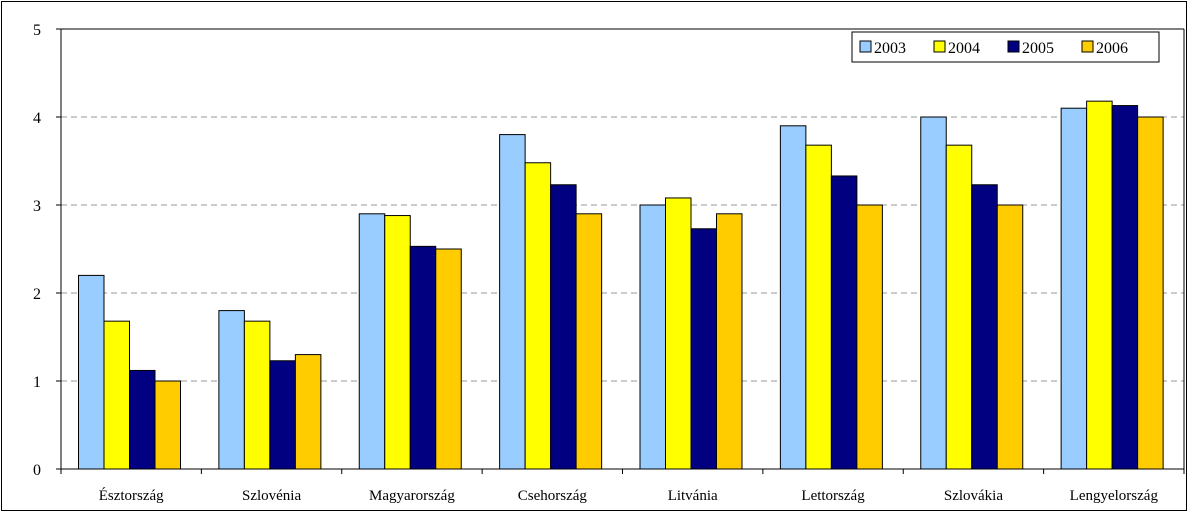 The width and height of the screenshot is (1190, 513). I want to click on legend-label-2005: 2005, so click(1038, 48).